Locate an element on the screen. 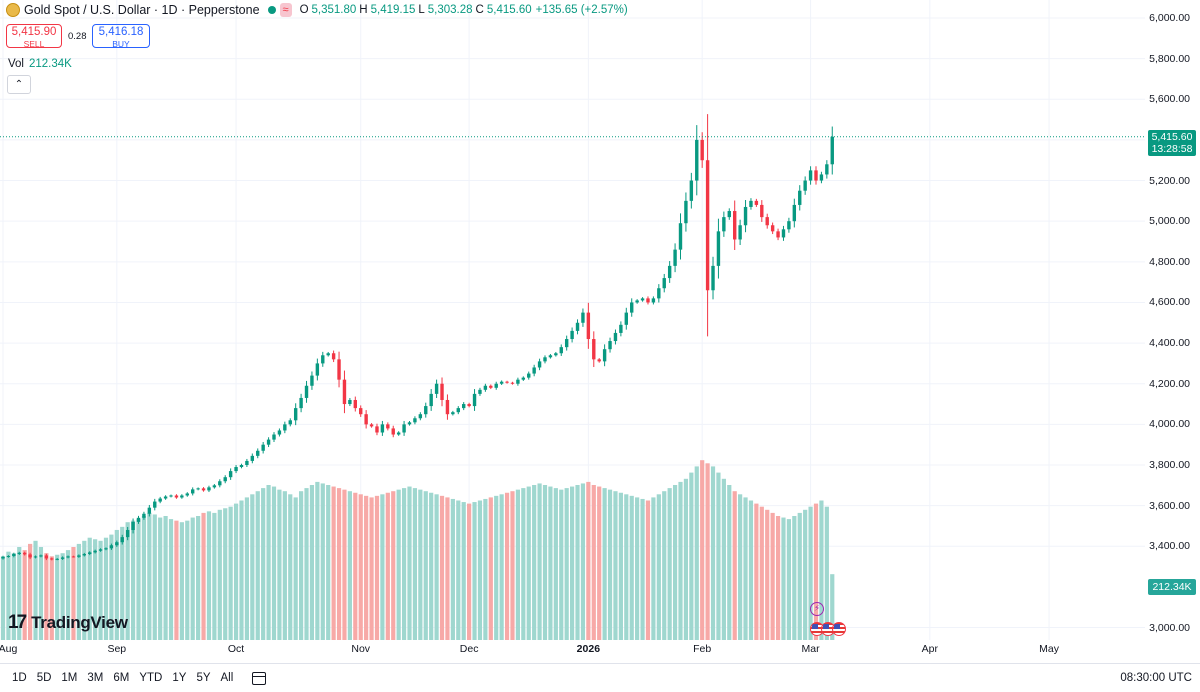 The height and width of the screenshot is (692, 1200). y-tick-label: 3,400.00 is located at coordinates (1169, 546).